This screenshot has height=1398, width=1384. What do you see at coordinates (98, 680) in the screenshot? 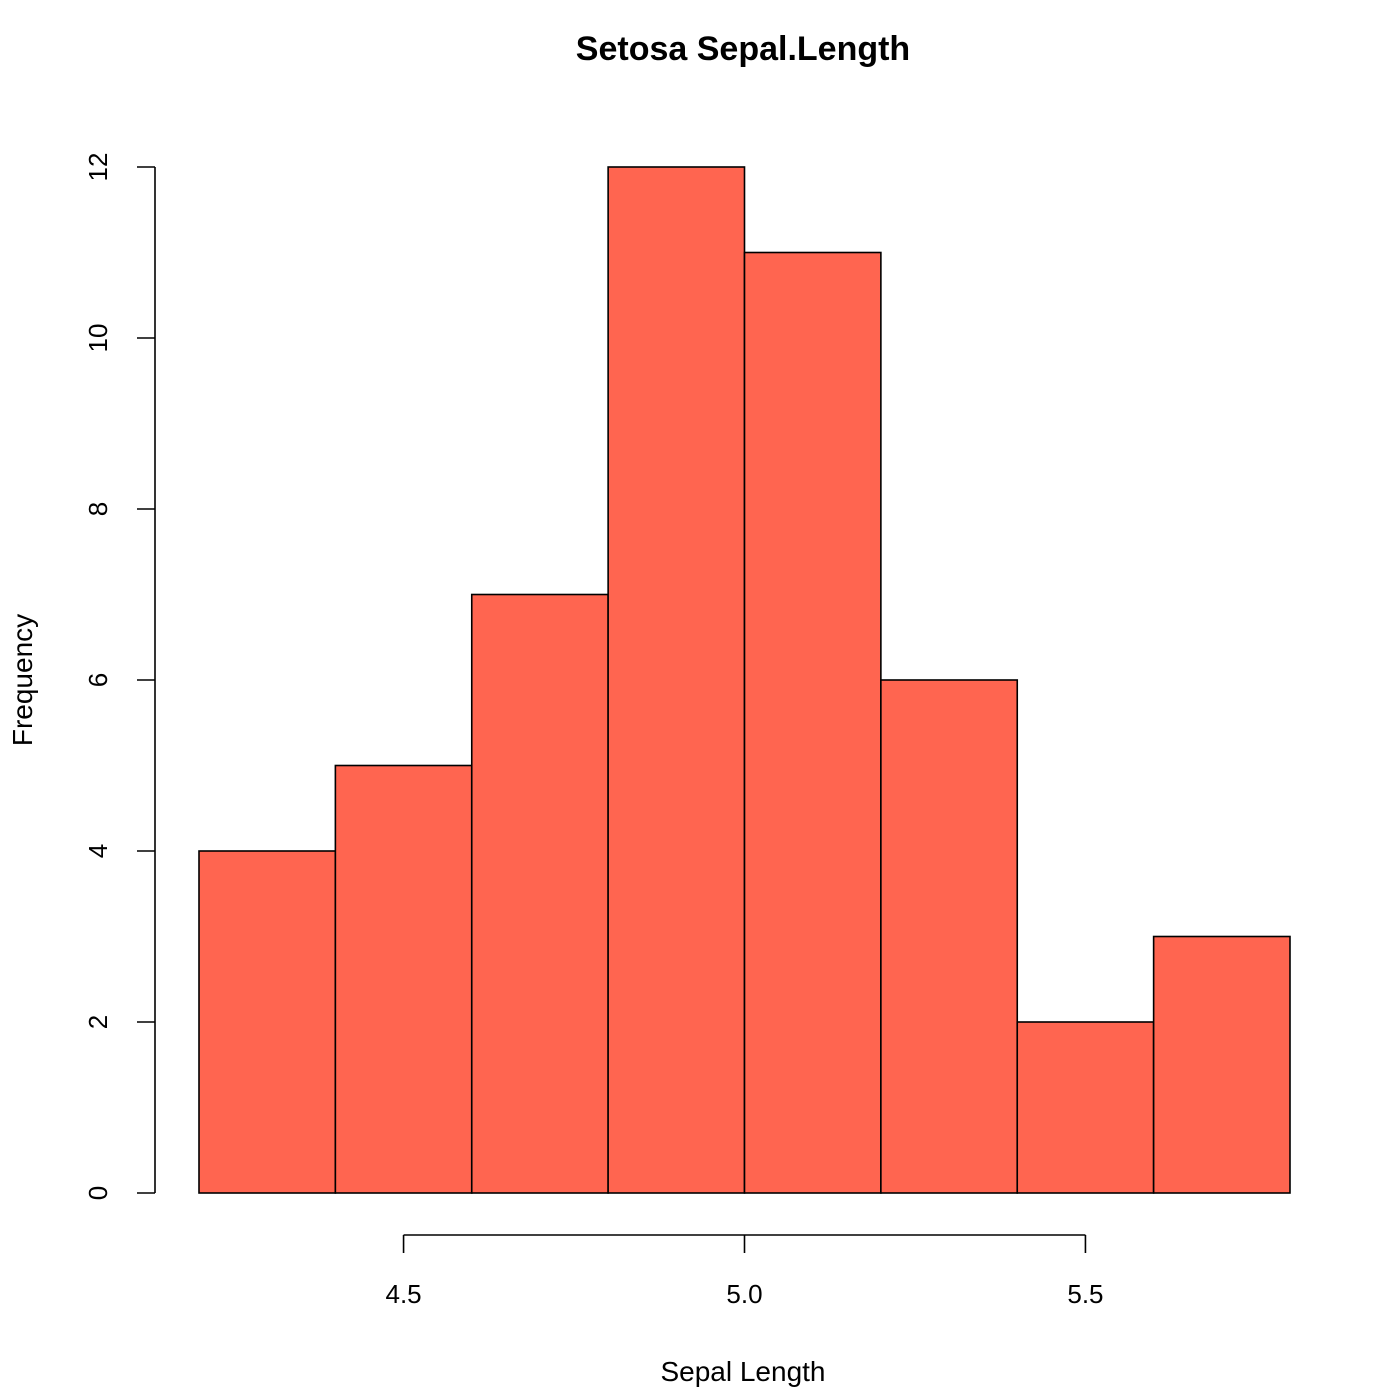
I see `y-tick-label-6: 6` at bounding box center [98, 680].